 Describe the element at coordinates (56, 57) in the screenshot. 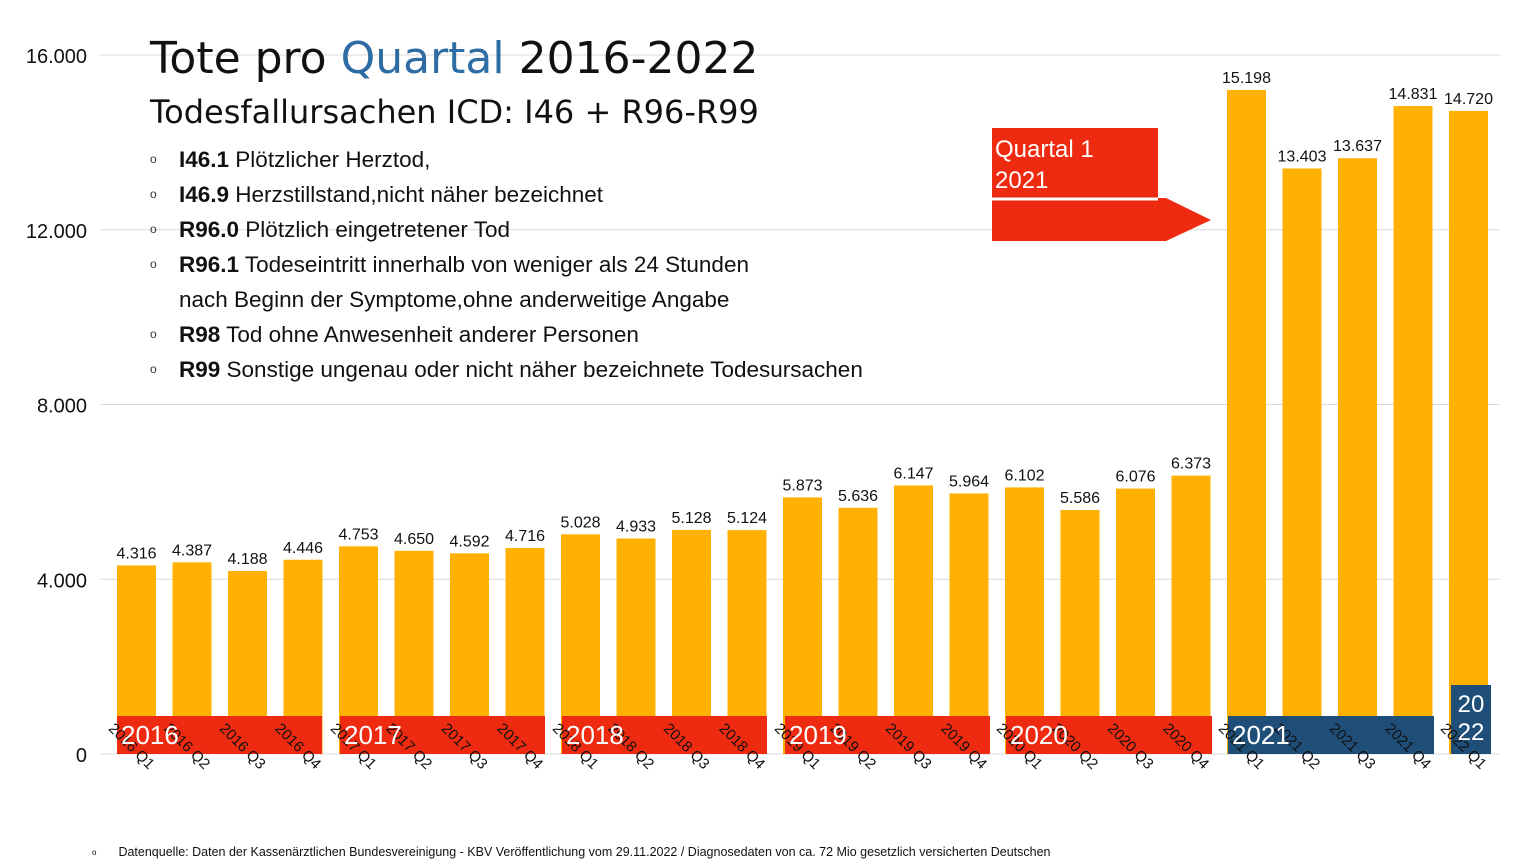

I see `y-tick-label: 16.000` at that location.